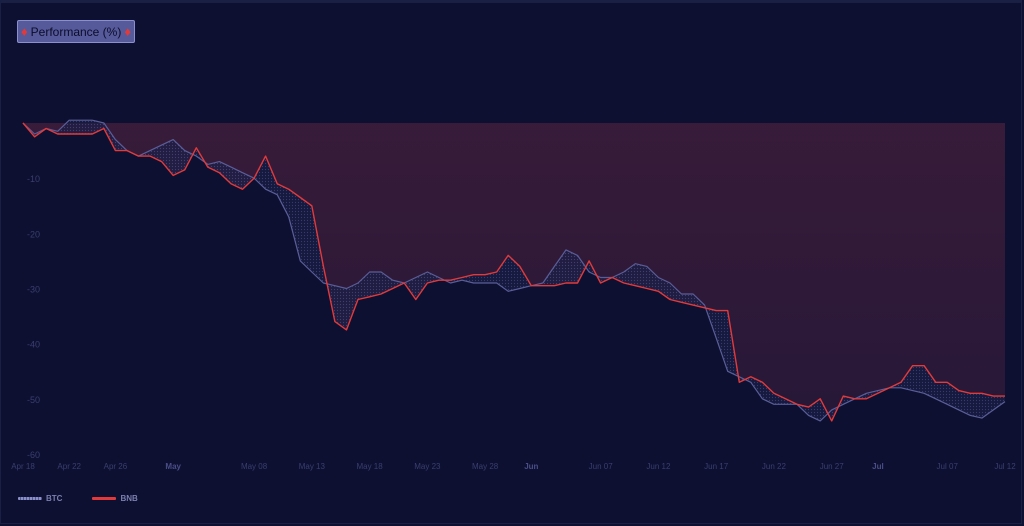  What do you see at coordinates (54, 498) in the screenshot?
I see `legend-label-btc: BTC` at bounding box center [54, 498].